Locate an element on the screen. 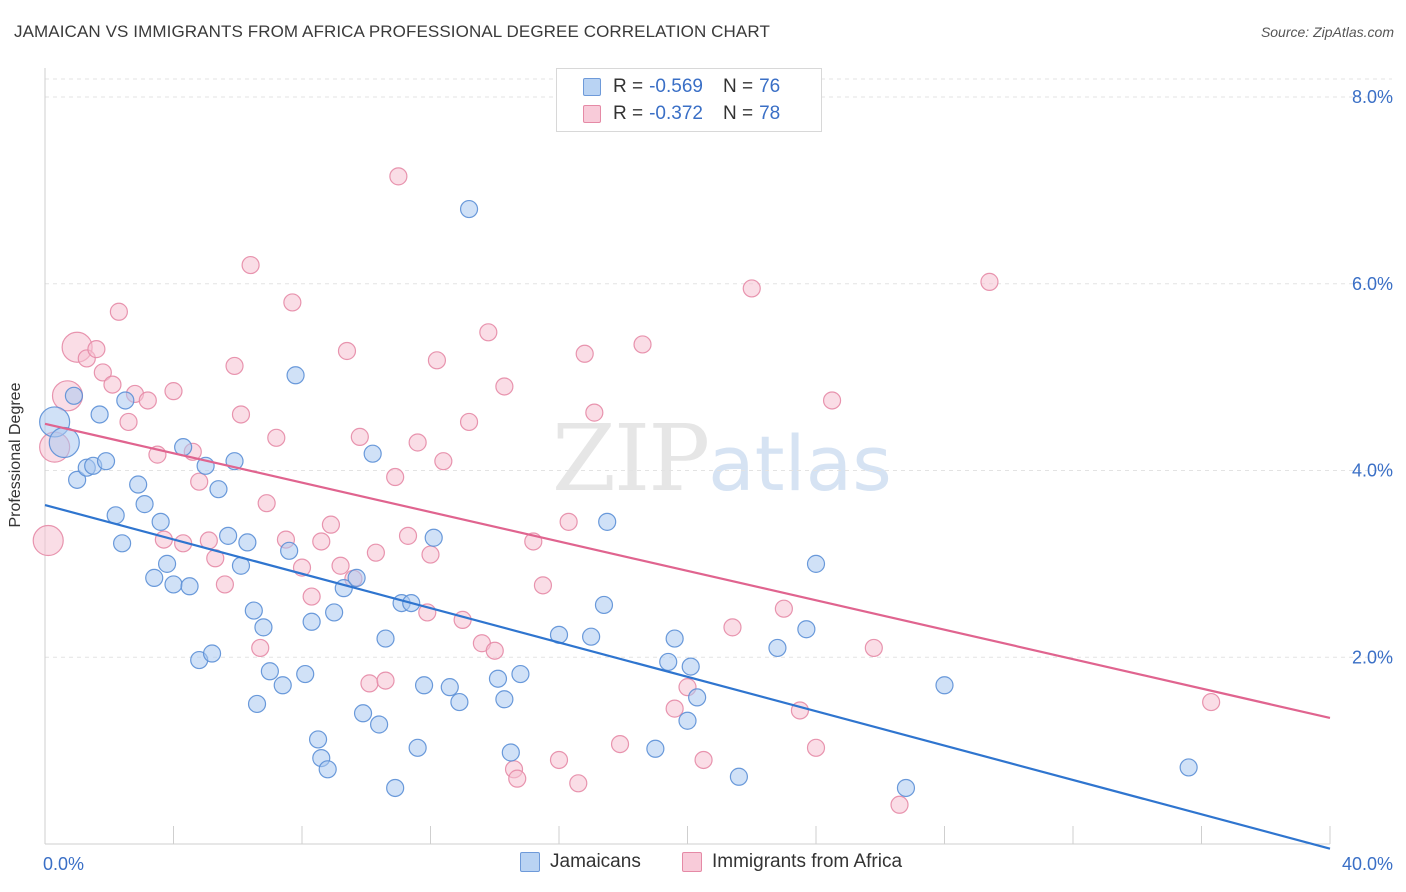 The image size is (1406, 892). legend-label-jamaicans: Jamaicans is located at coordinates (595, 861).